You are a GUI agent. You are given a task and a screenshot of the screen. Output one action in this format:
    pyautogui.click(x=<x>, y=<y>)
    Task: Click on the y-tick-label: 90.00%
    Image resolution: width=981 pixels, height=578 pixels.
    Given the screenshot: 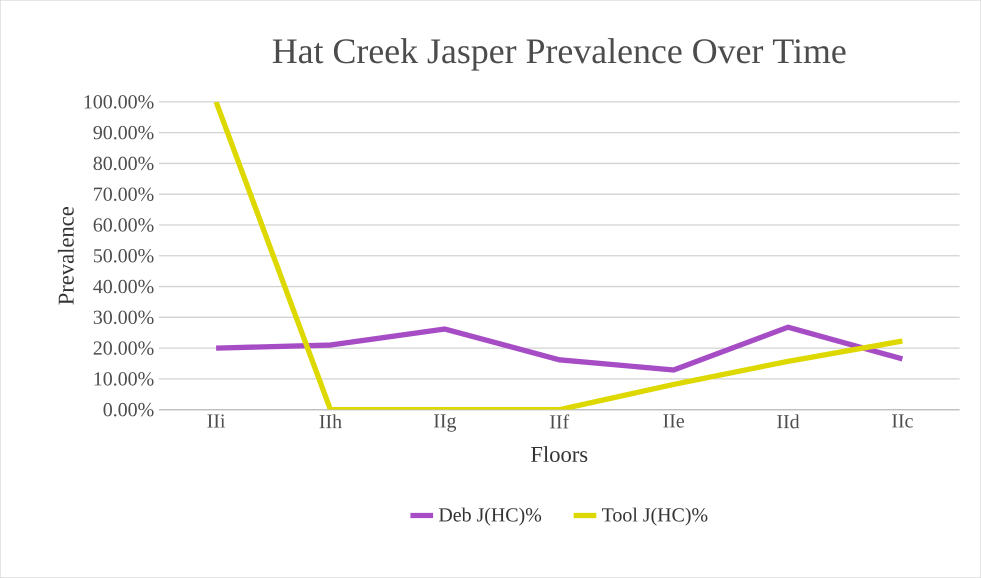 What is the action you would take?
    pyautogui.click(x=123, y=133)
    